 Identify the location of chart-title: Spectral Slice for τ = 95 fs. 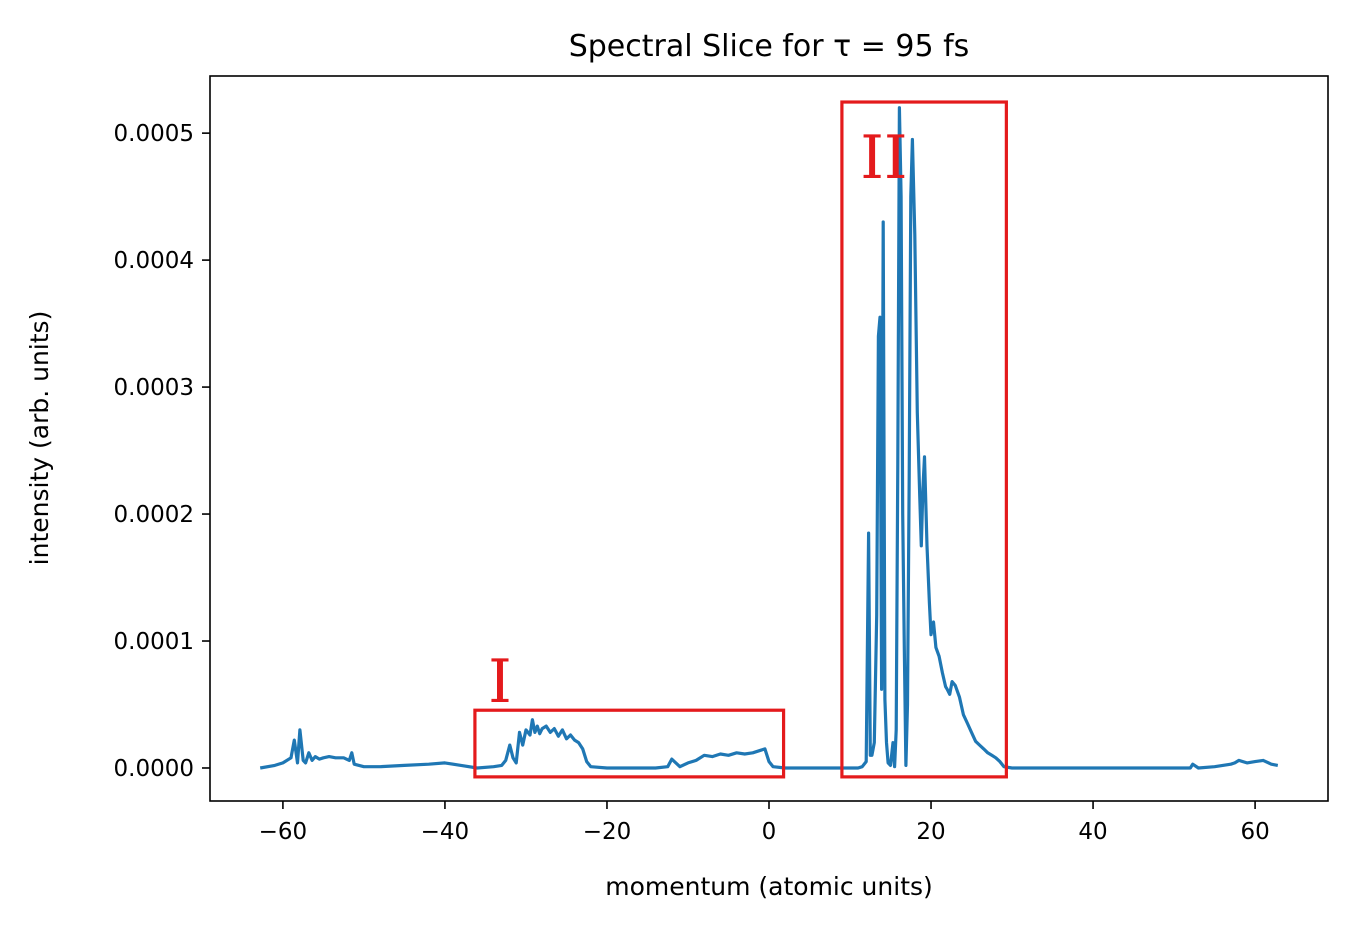
(769, 46).